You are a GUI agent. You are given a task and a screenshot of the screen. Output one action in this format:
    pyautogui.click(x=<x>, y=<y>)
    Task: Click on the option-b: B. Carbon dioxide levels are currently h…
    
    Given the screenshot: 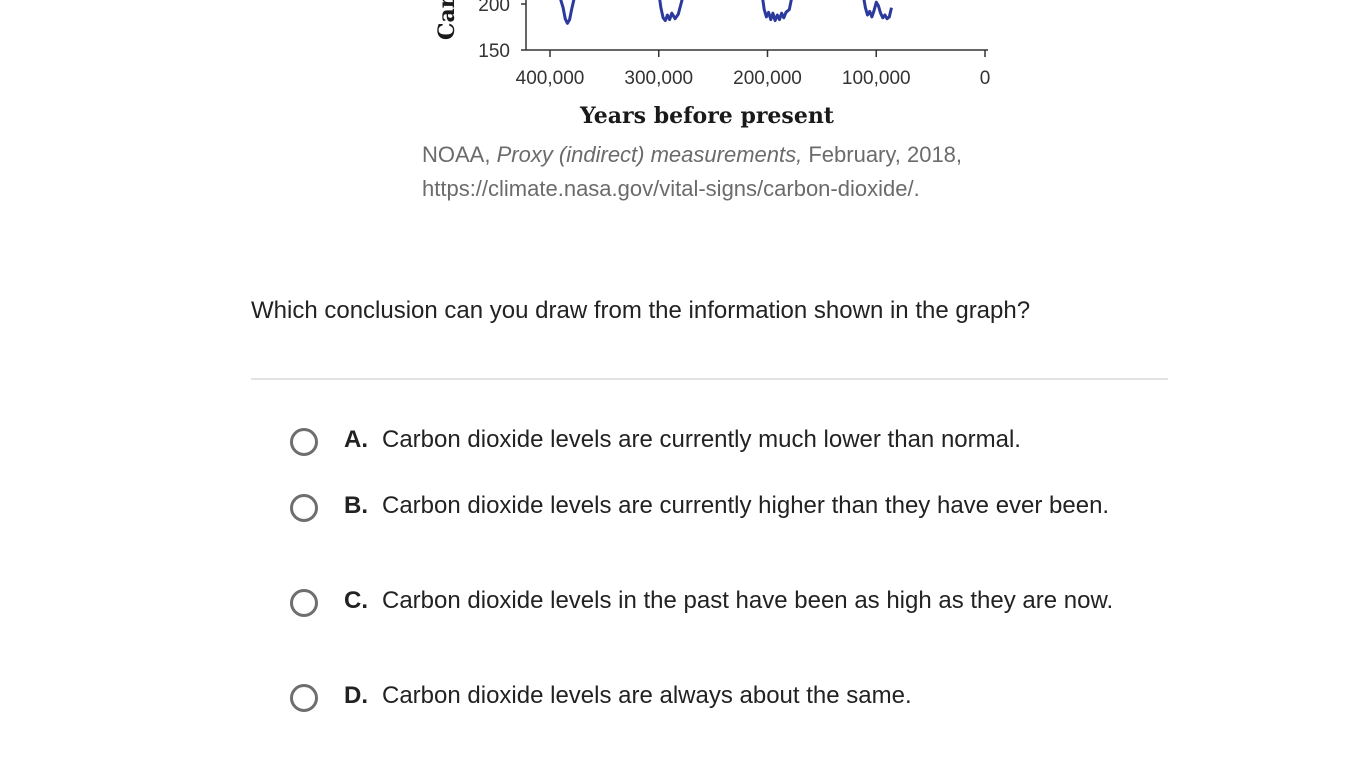 What is the action you would take?
    pyautogui.click(x=716, y=507)
    